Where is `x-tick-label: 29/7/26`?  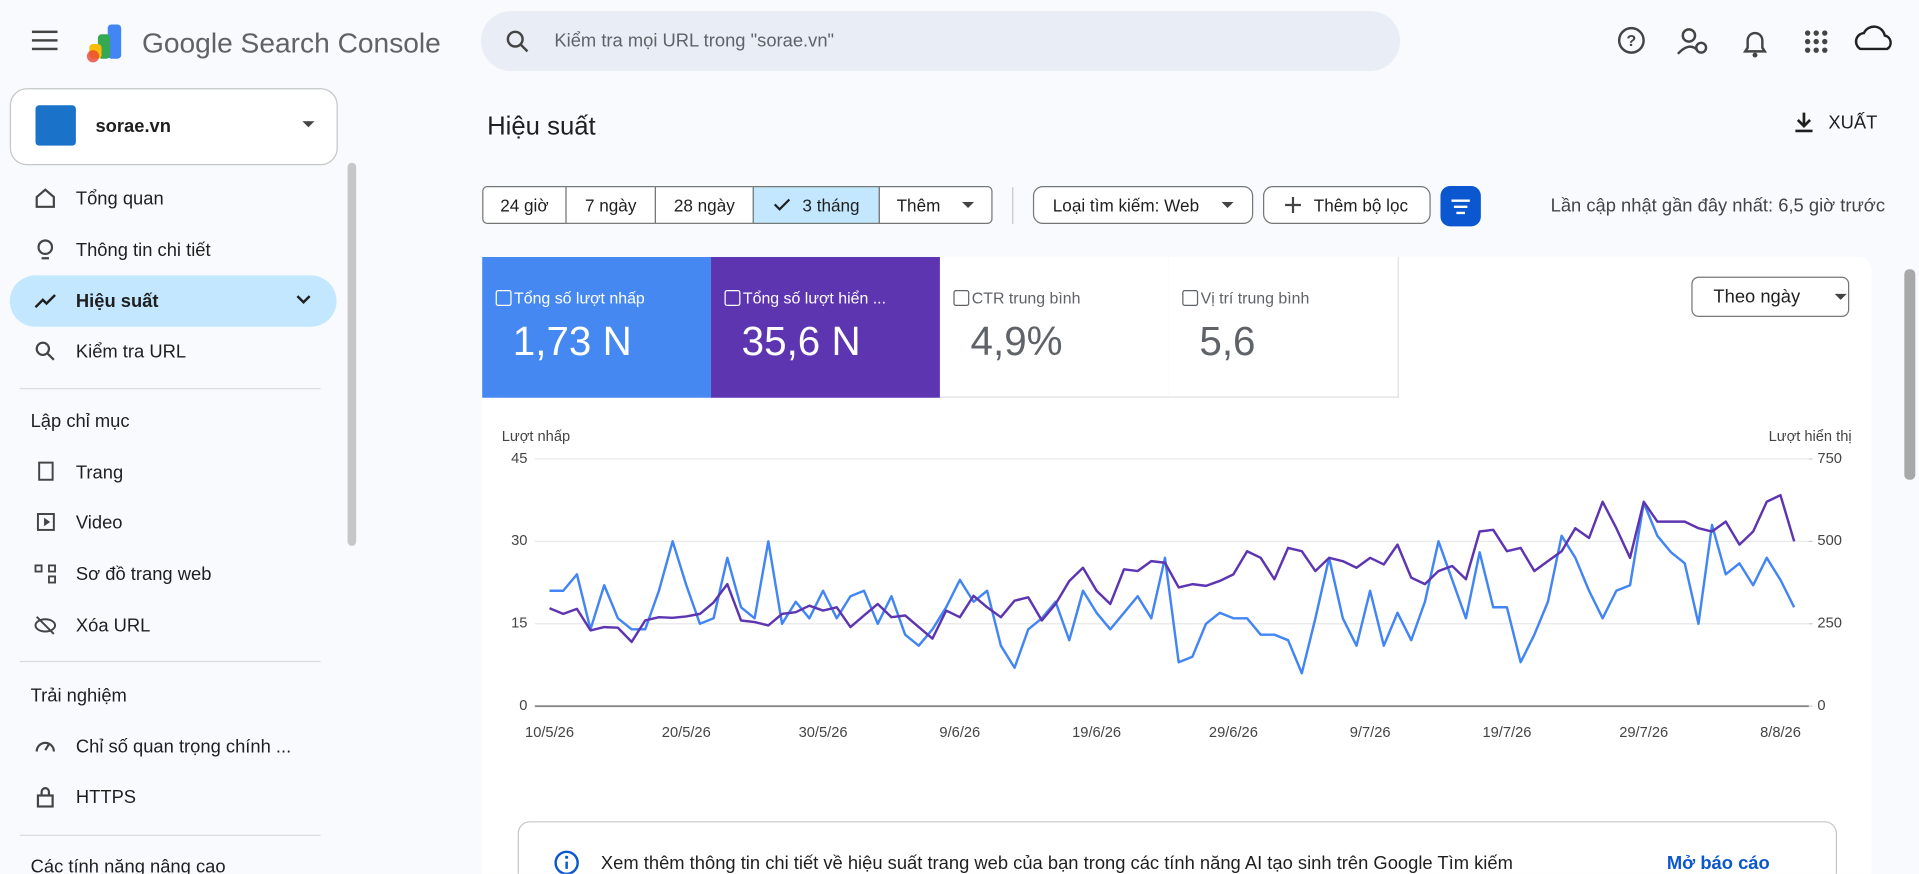
x-tick-label: 29/7/26 is located at coordinates (1643, 733).